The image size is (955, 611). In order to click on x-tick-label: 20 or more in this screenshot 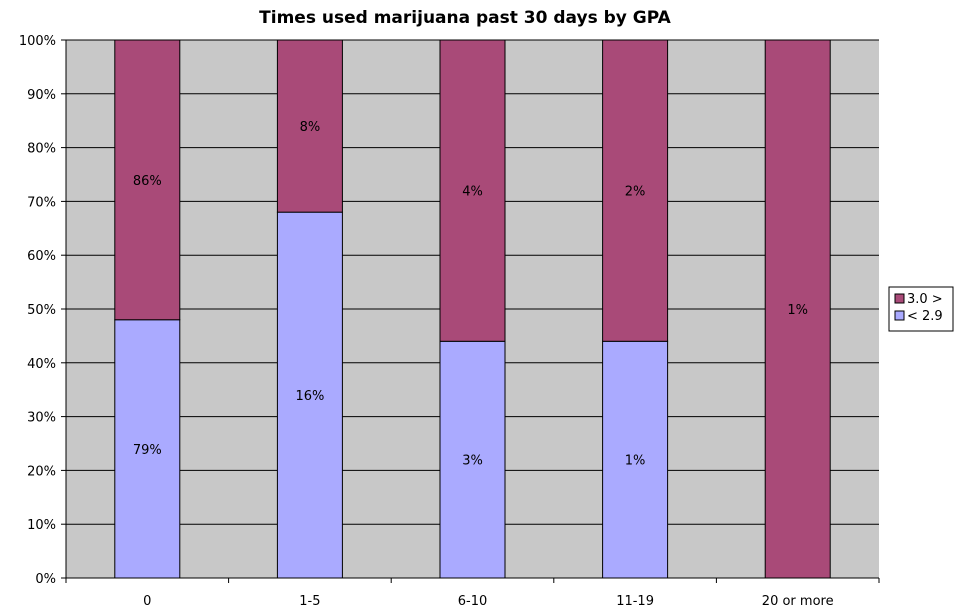, I will do `click(798, 601)`.